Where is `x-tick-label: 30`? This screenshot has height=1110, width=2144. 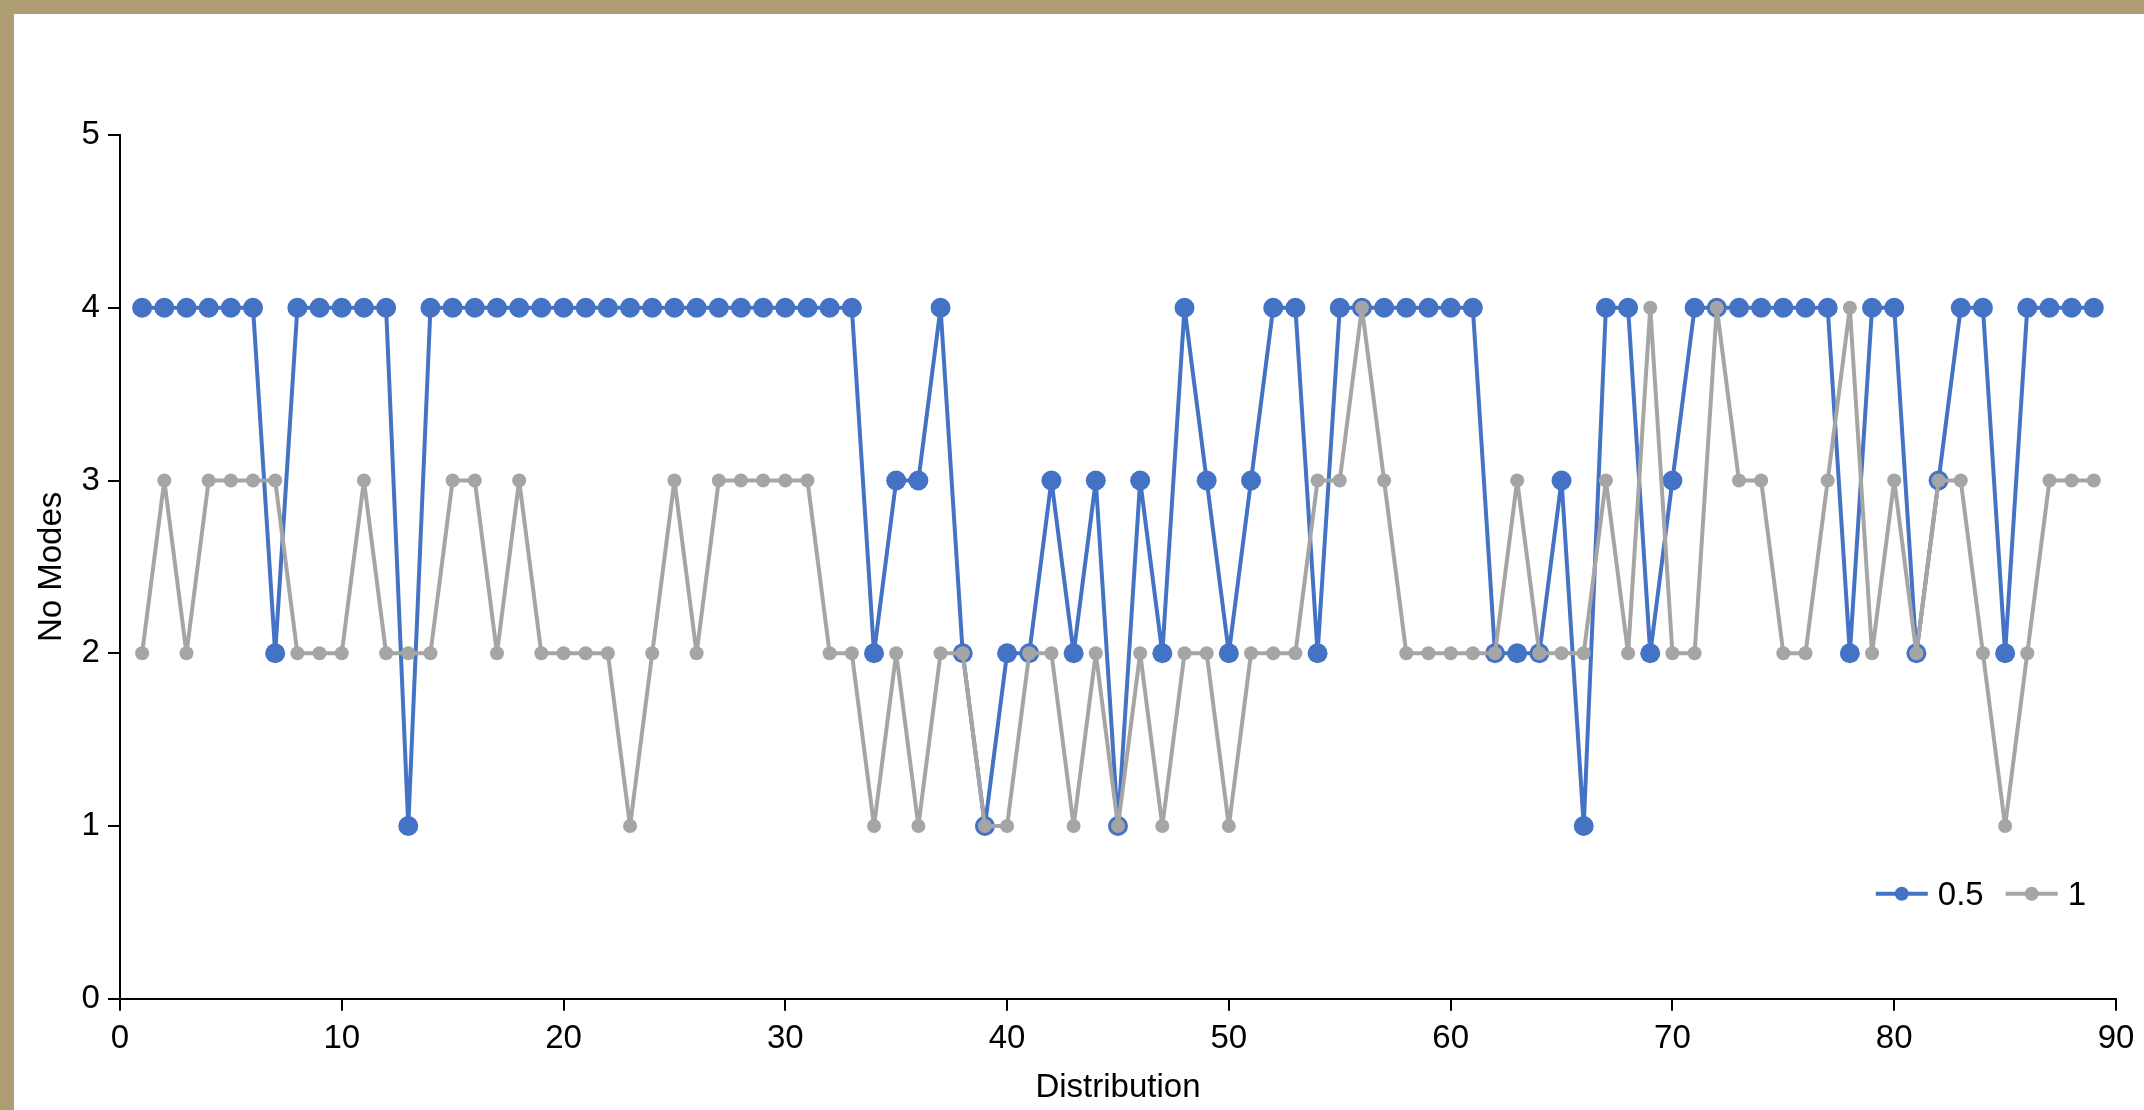 x-tick-label: 30 is located at coordinates (785, 1036).